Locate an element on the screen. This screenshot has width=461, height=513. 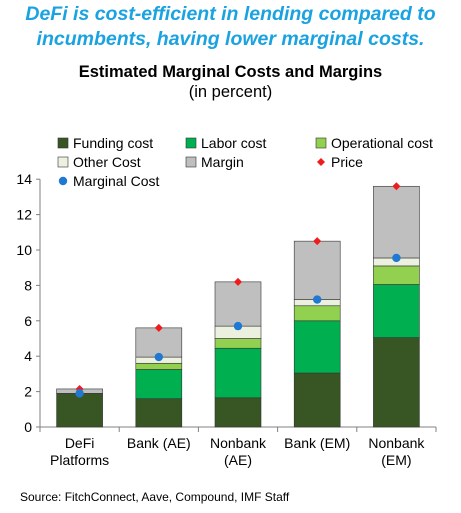
legend-swatch-marginal-cost is located at coordinates (63, 181).